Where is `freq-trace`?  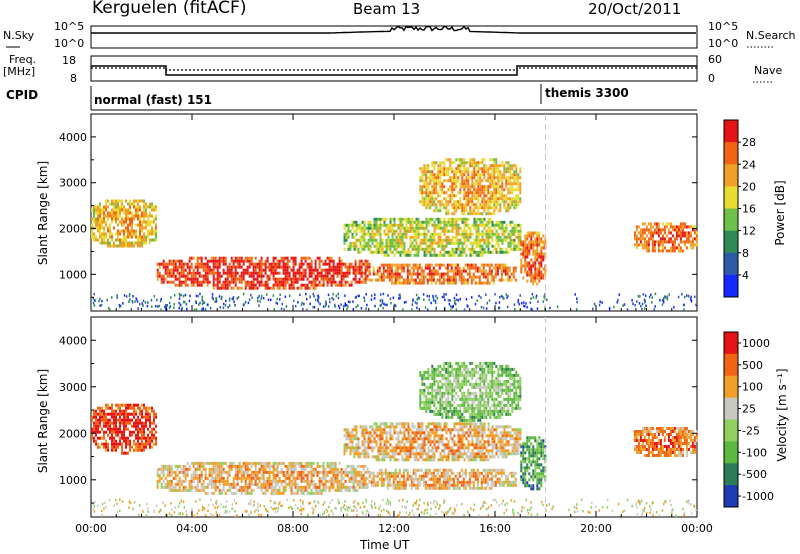
freq-trace is located at coordinates (394, 70).